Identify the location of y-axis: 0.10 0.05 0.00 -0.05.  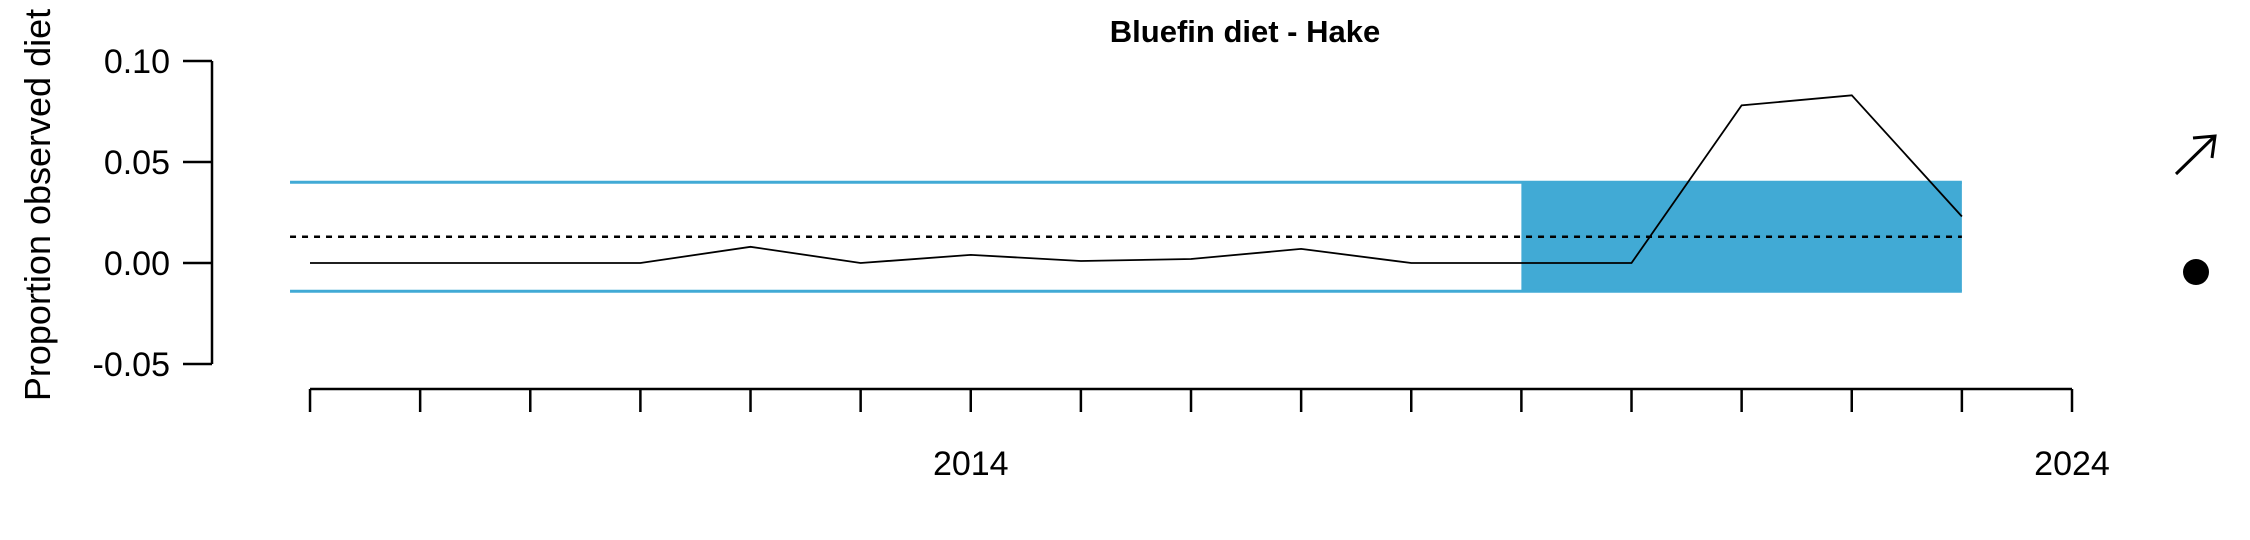
(153, 213).